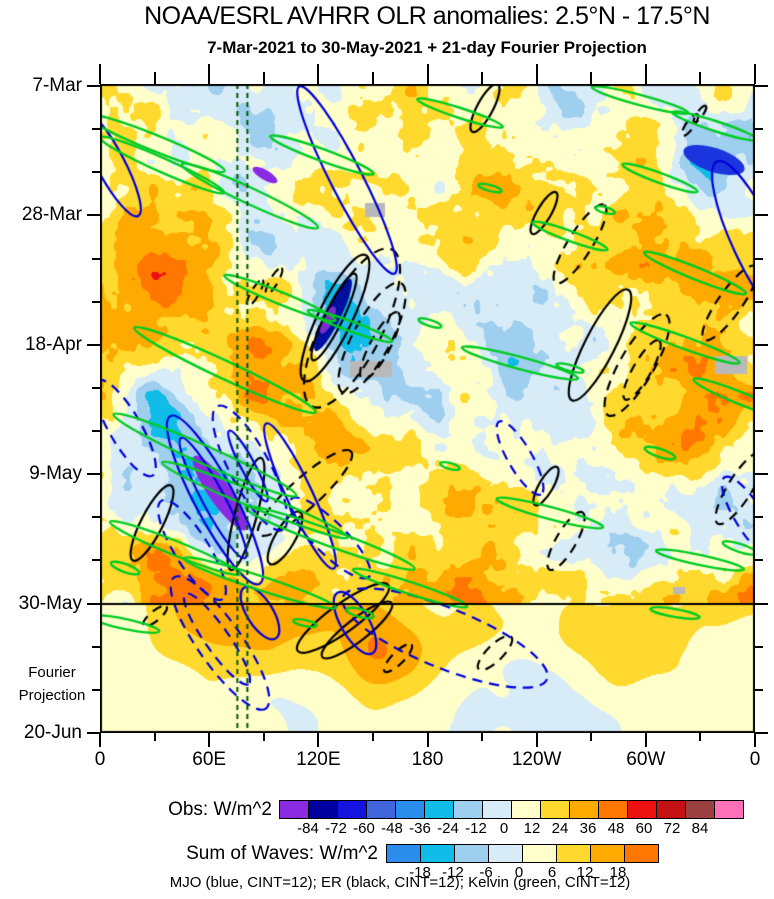 The width and height of the screenshot is (774, 899). What do you see at coordinates (420, 828) in the screenshot?
I see `colorbar-tick-label: -36` at bounding box center [420, 828].